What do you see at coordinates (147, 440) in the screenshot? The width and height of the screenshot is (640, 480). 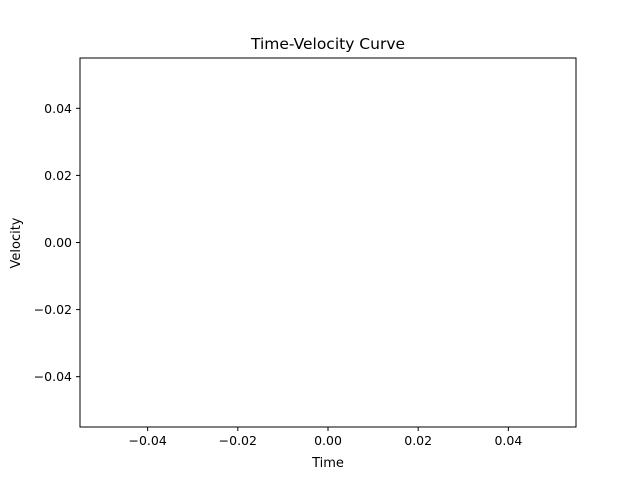 I see `x-tick-label: −0.04` at bounding box center [147, 440].